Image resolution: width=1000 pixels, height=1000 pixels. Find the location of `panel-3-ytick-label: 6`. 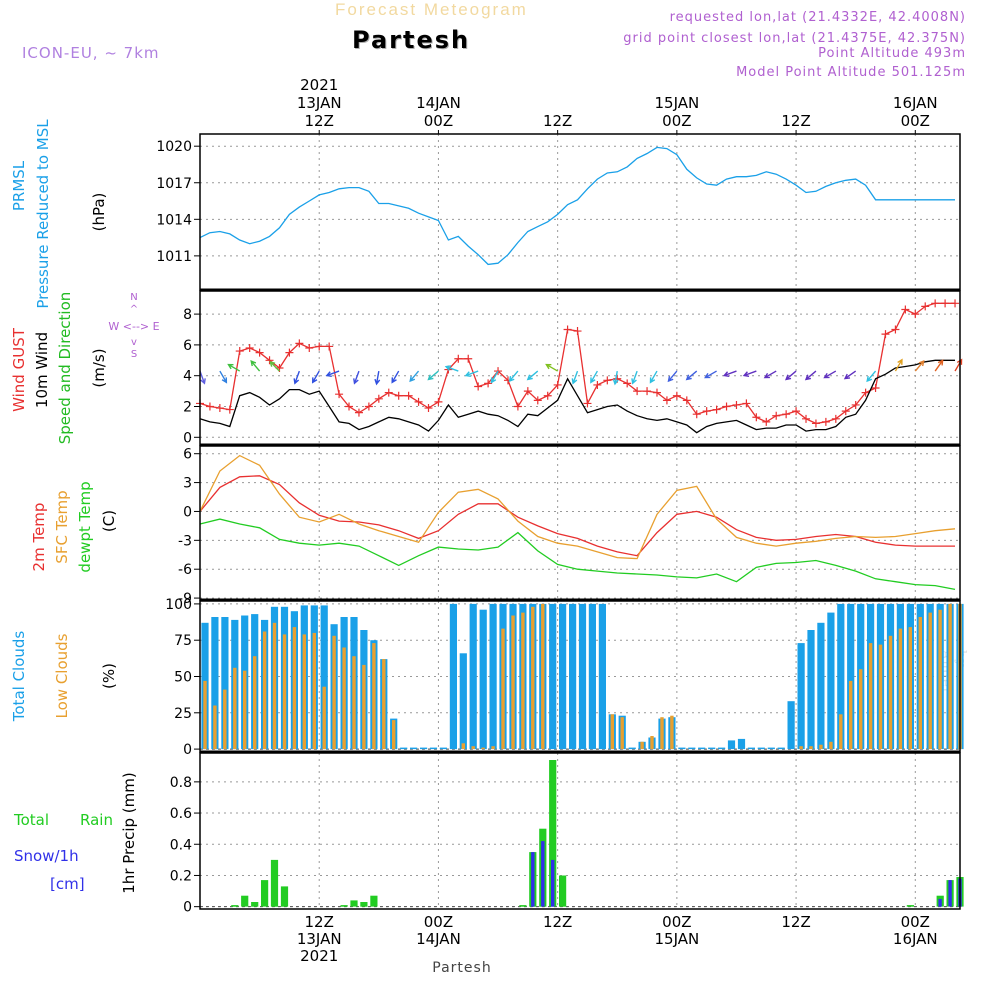

panel-3-ytick-label: 6 is located at coordinates (187, 455).